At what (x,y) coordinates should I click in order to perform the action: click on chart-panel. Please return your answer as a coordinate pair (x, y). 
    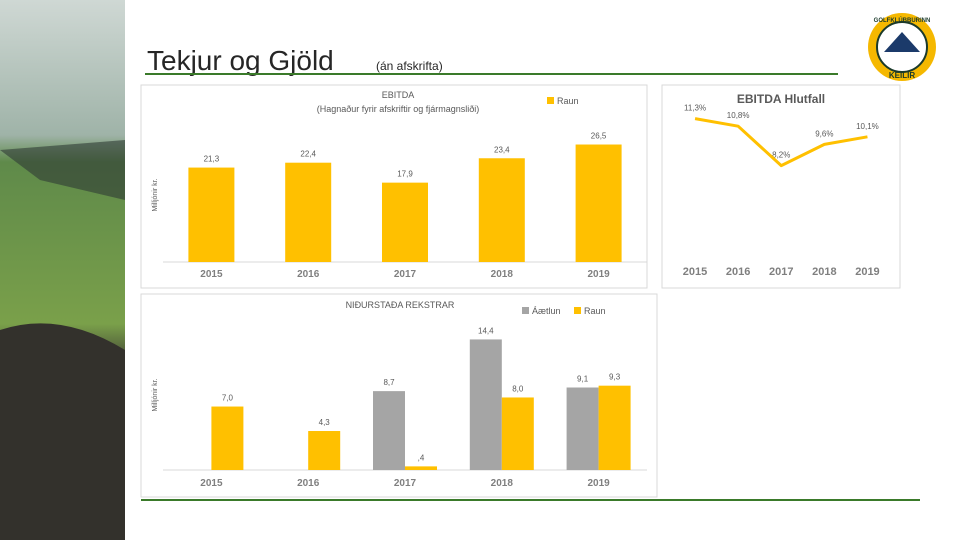
    Looking at the image, I should click on (781, 186).